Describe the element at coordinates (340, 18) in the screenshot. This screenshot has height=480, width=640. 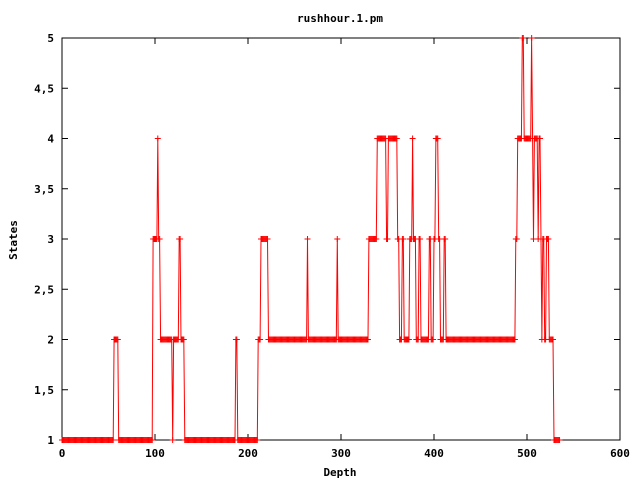
I see `chart-title: rushhour.1.pm` at that location.